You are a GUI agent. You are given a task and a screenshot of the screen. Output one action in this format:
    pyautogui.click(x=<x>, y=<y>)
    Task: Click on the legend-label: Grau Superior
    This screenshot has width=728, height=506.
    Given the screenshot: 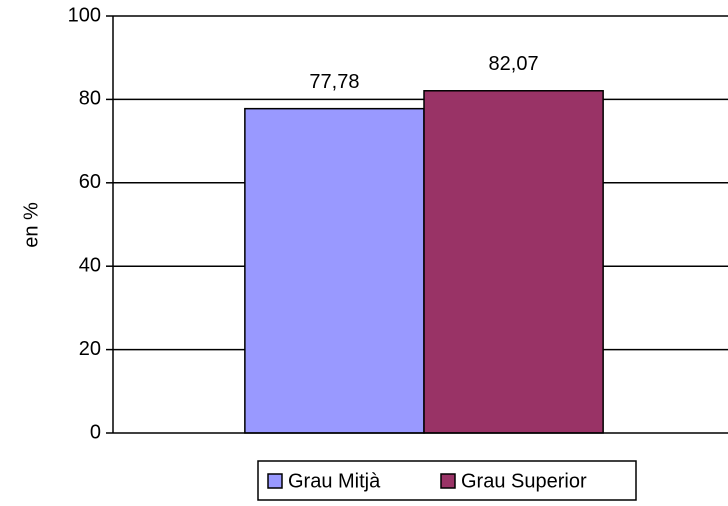 What is the action you would take?
    pyautogui.click(x=524, y=481)
    